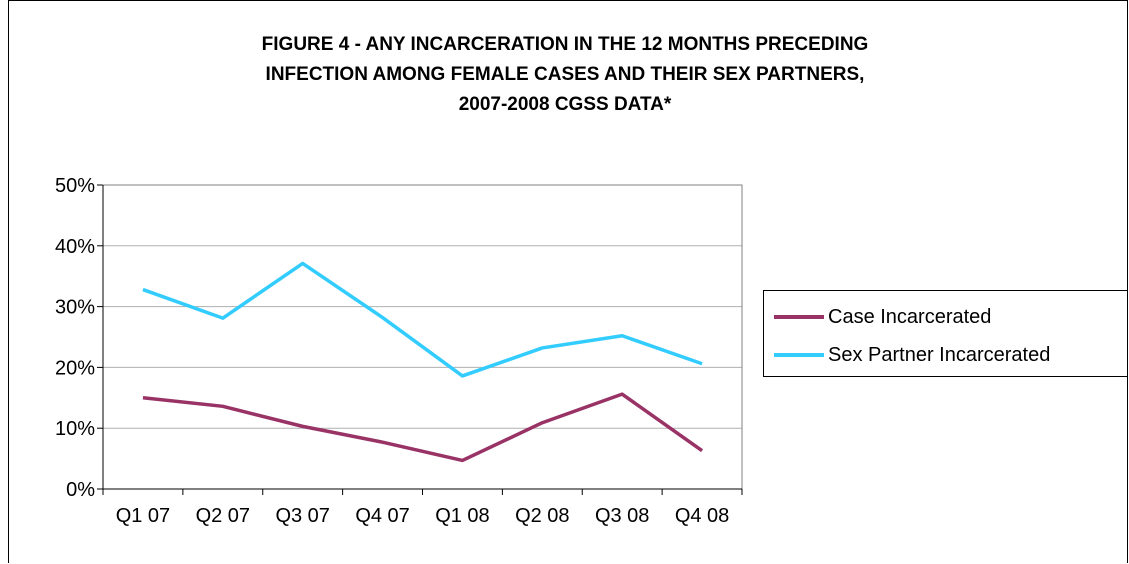 The height and width of the screenshot is (564, 1129). I want to click on x-tick-label: Q4 08, so click(702, 516).